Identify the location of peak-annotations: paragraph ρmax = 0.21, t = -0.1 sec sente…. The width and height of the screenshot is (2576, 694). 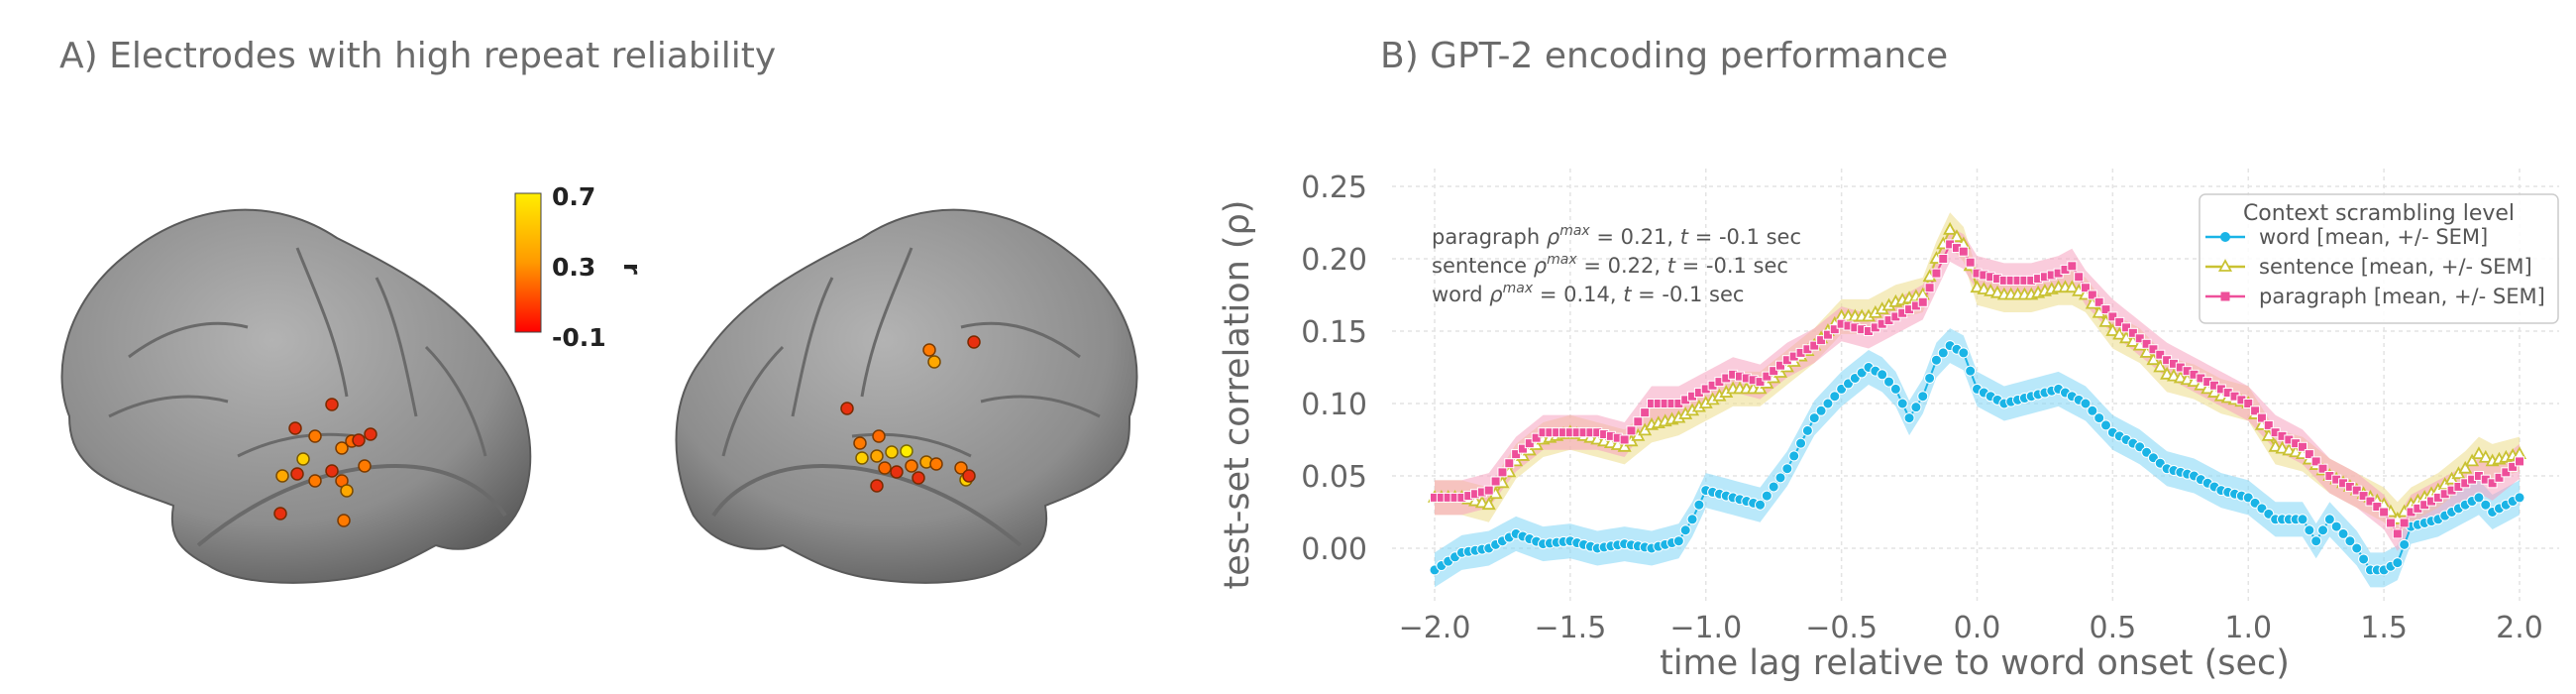
(1617, 264).